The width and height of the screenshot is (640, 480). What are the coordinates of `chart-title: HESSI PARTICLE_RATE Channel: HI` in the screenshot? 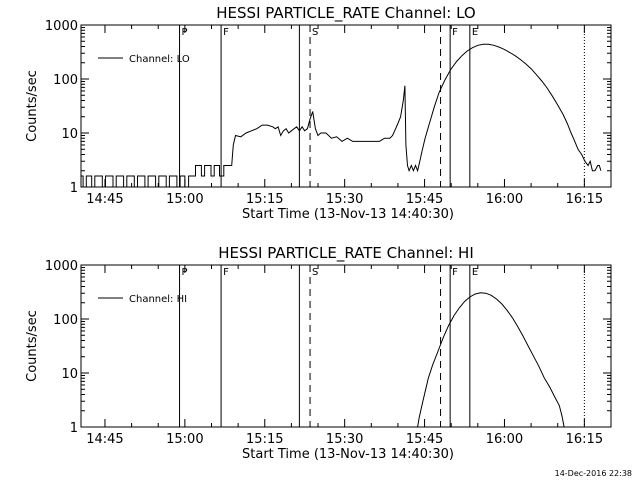 It's located at (346, 253).